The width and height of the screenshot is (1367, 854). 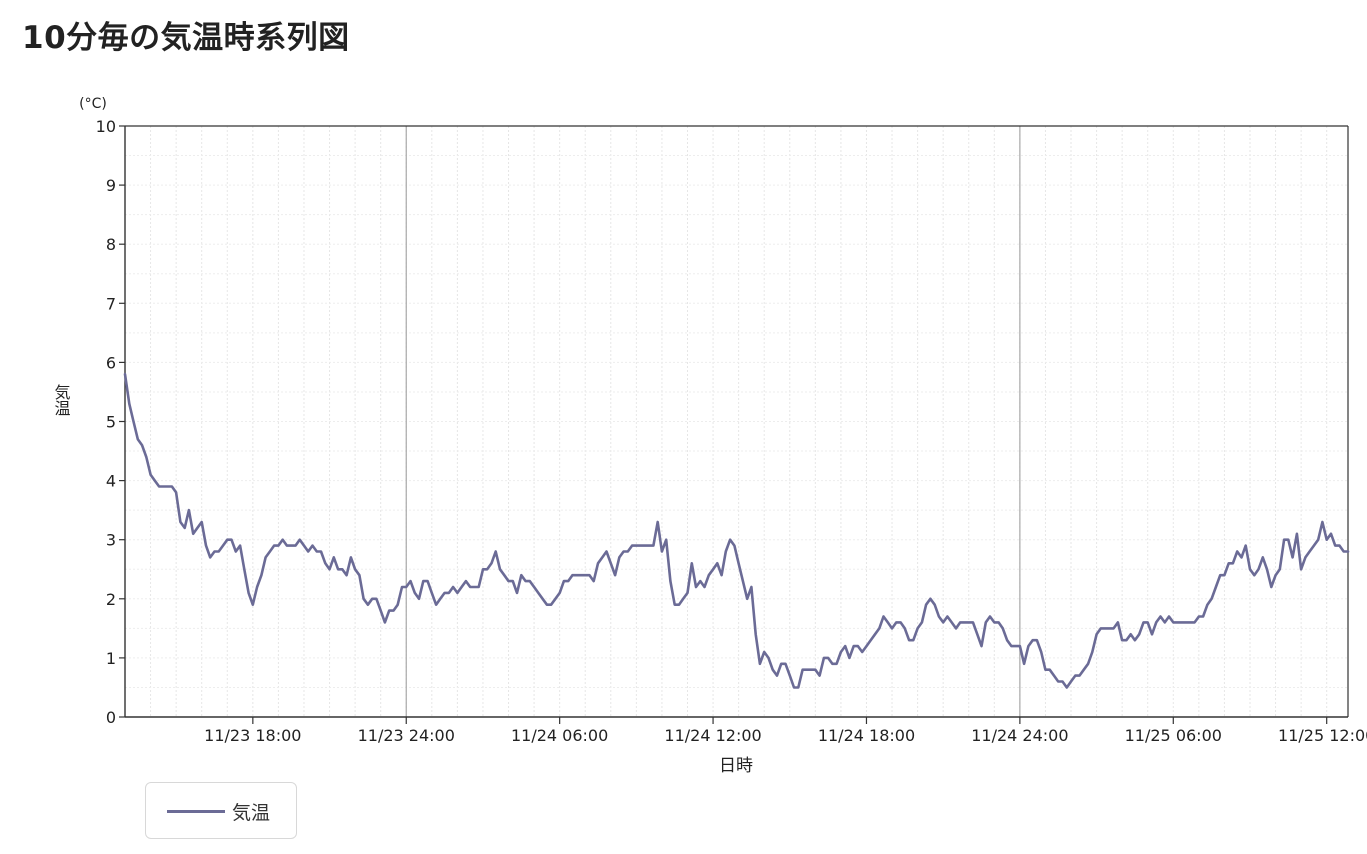 What do you see at coordinates (252, 735) in the screenshot?
I see `x-tick-label: 11/23 18:00` at bounding box center [252, 735].